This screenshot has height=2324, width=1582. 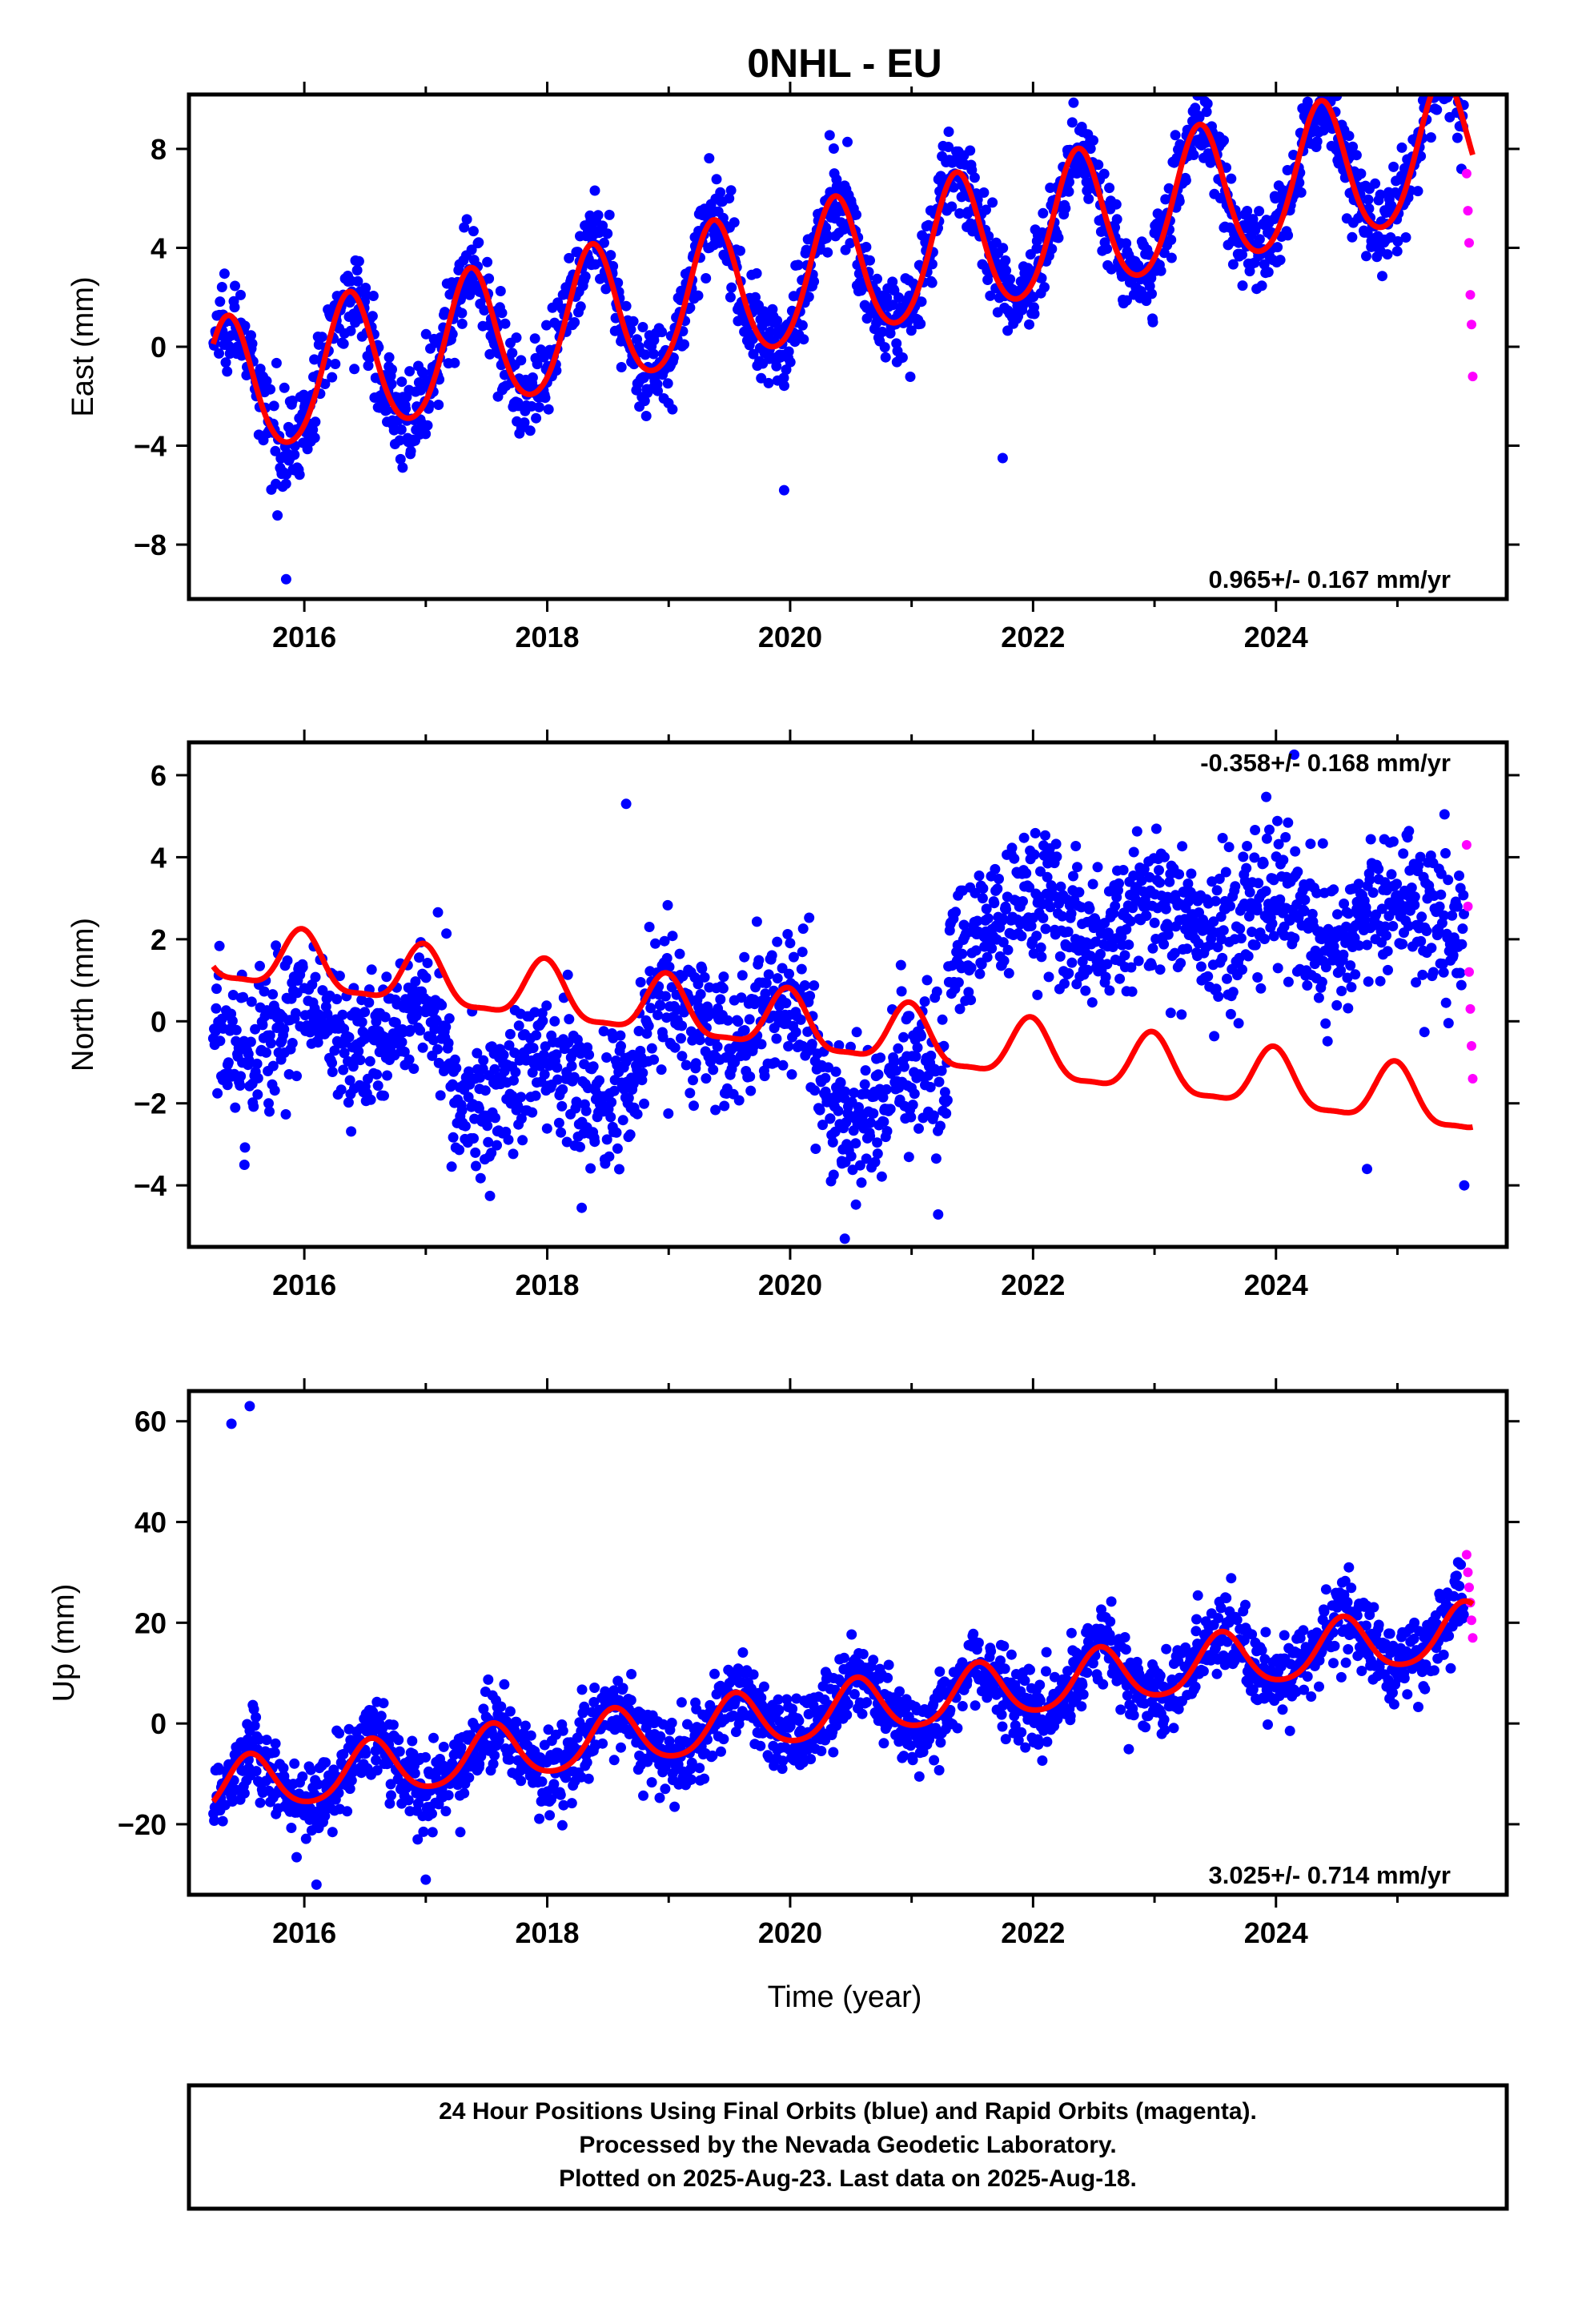 I want to click on rate-label: -0.358+/- 0.168 mm/yr, so click(x=1326, y=763).